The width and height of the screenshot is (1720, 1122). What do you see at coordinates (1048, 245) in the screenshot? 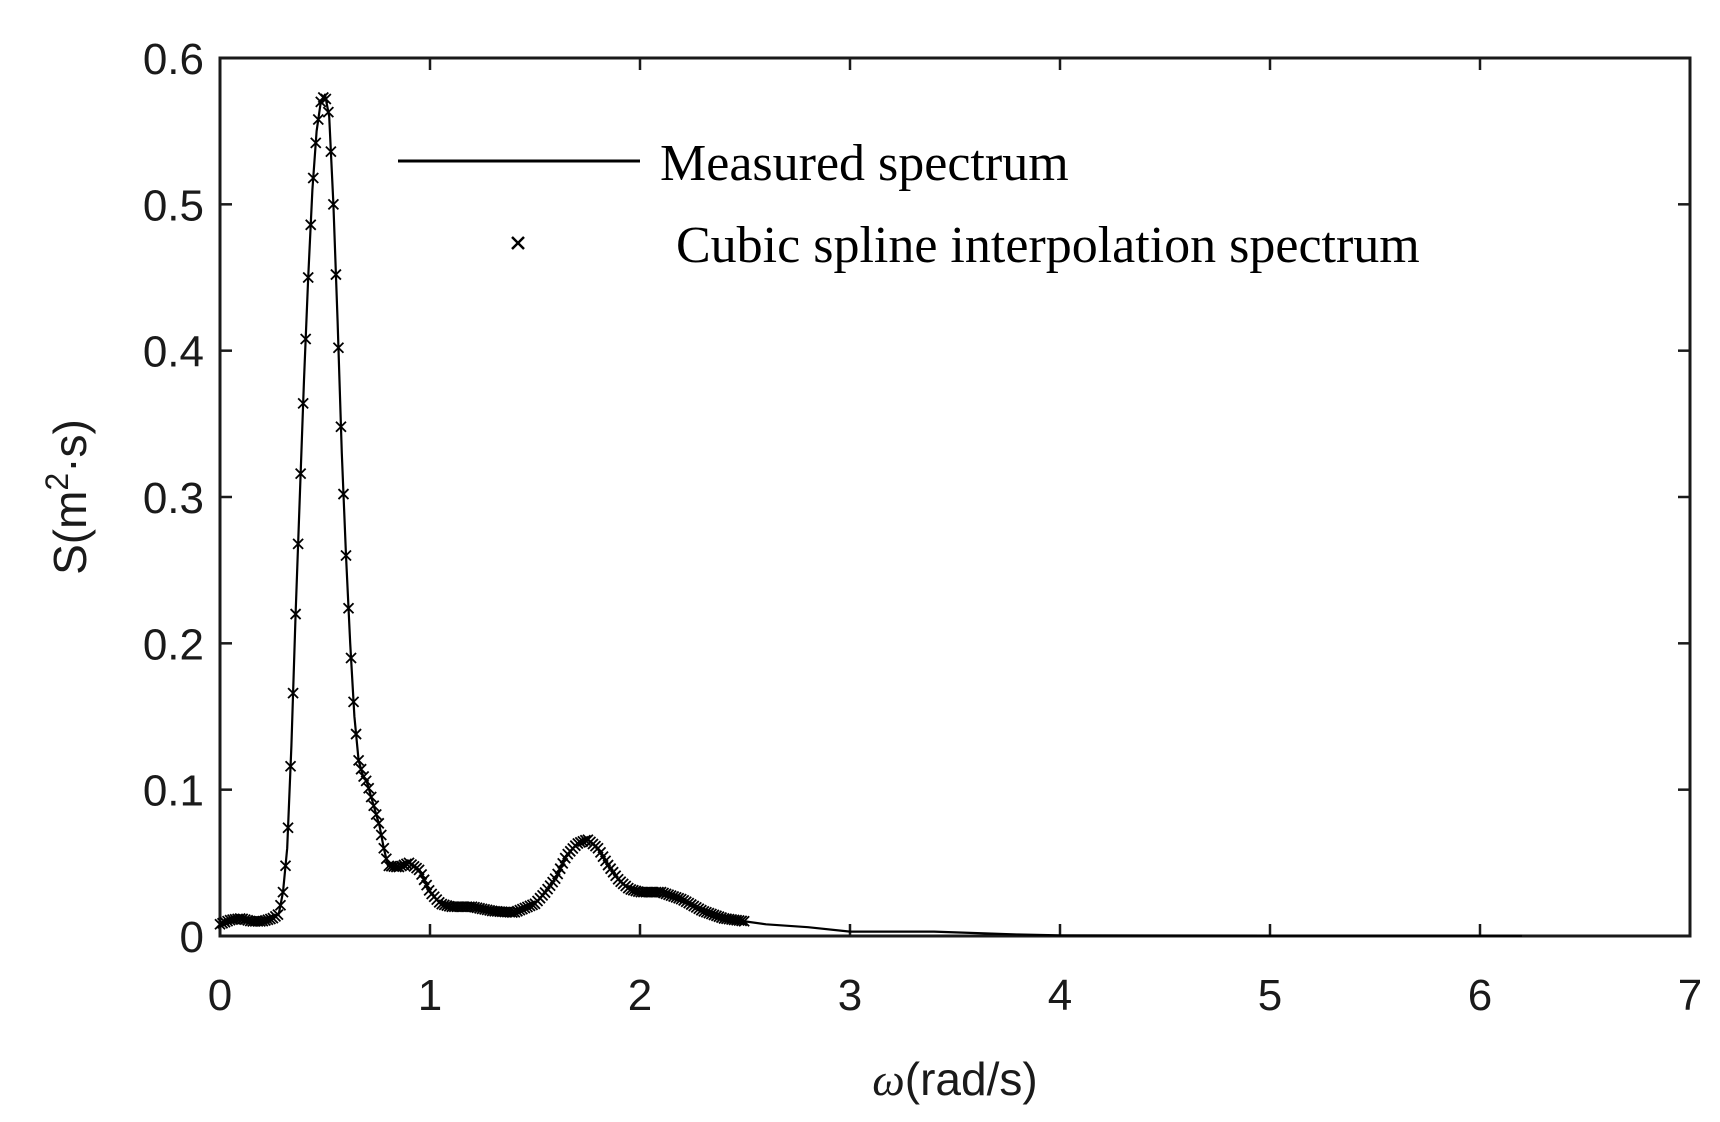
I see `legend-label-spline: Cubic spline interpolation spectrum` at bounding box center [1048, 245].